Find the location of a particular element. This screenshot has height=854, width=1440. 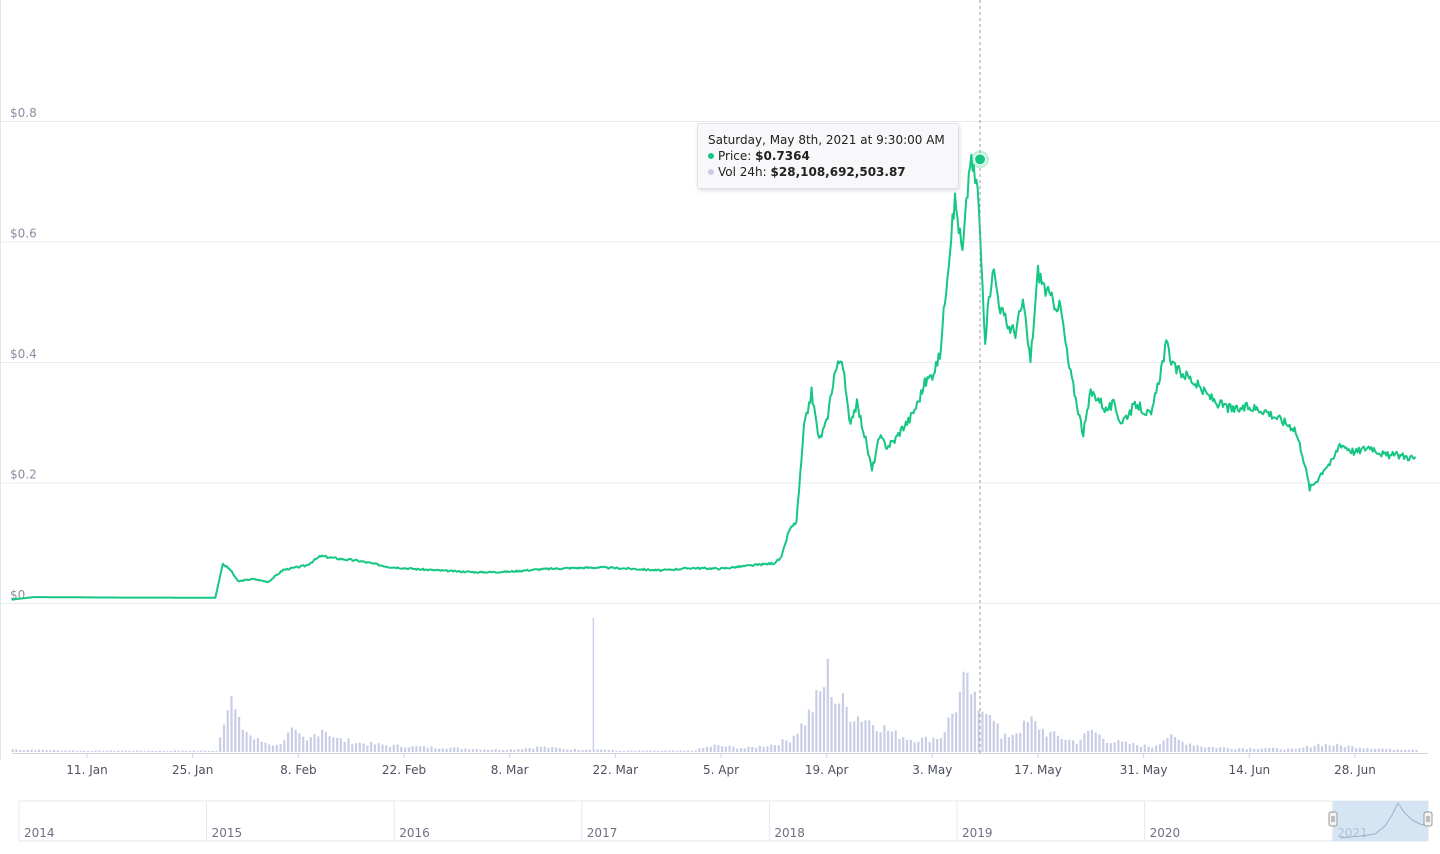

navigator-year-label: 2016 is located at coordinates (414, 833).